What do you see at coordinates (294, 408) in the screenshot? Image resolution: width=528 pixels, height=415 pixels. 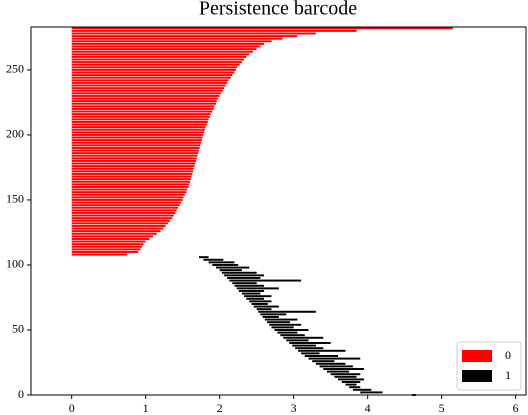 I see `x-tick-label: 3` at bounding box center [294, 408].